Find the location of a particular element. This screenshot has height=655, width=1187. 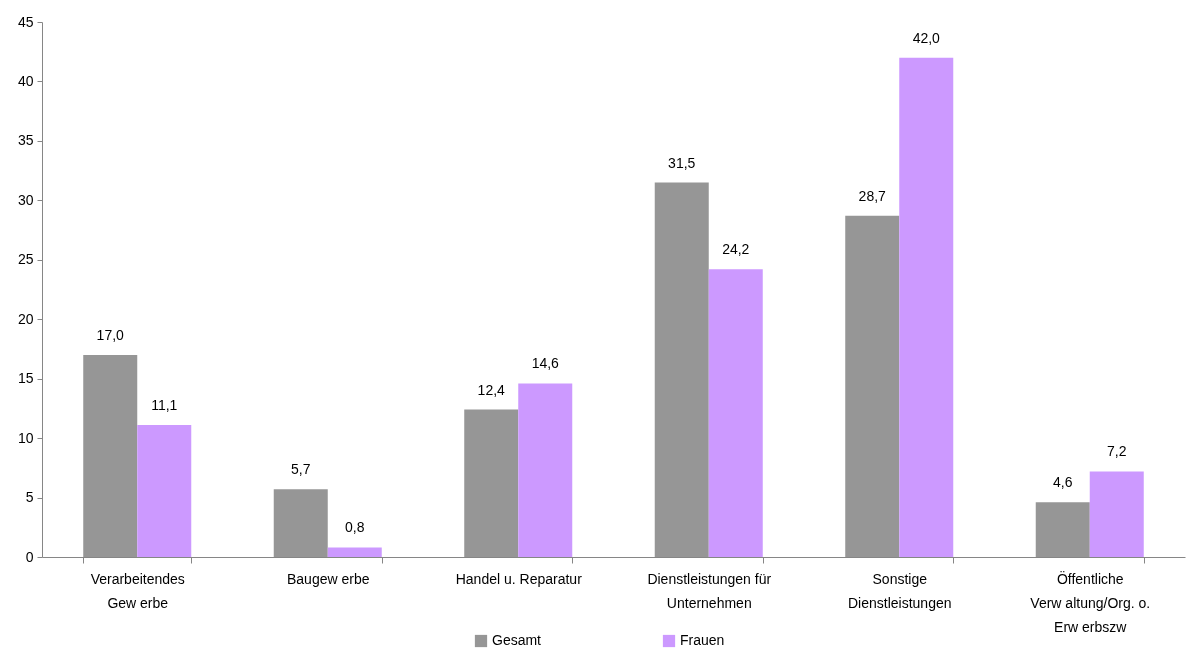

data-label: 7,2 is located at coordinates (1117, 451).